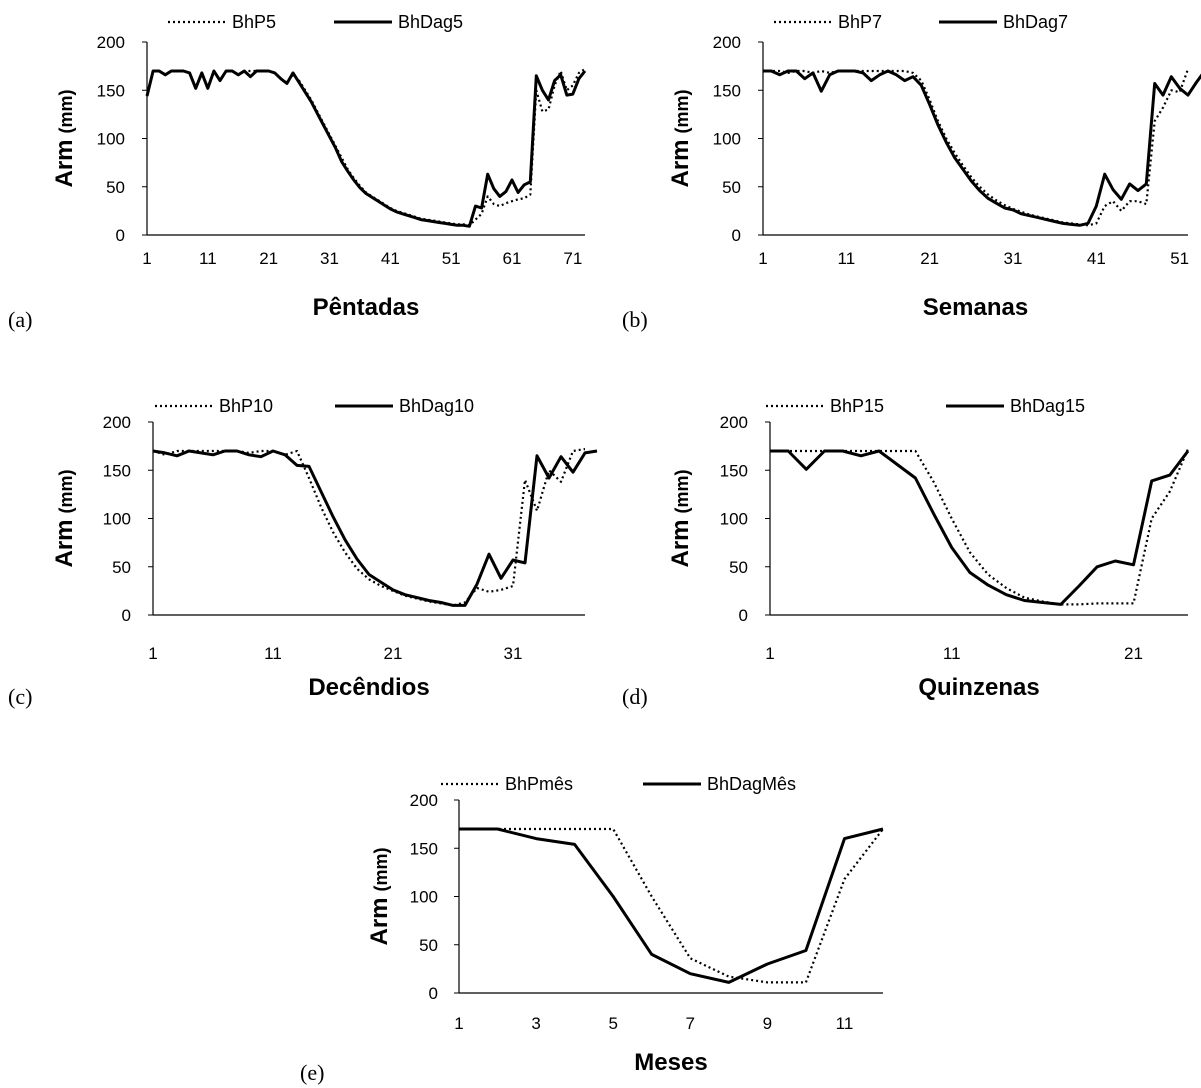 The height and width of the screenshot is (1088, 1201). I want to click on panel-label: (c), so click(20, 696).